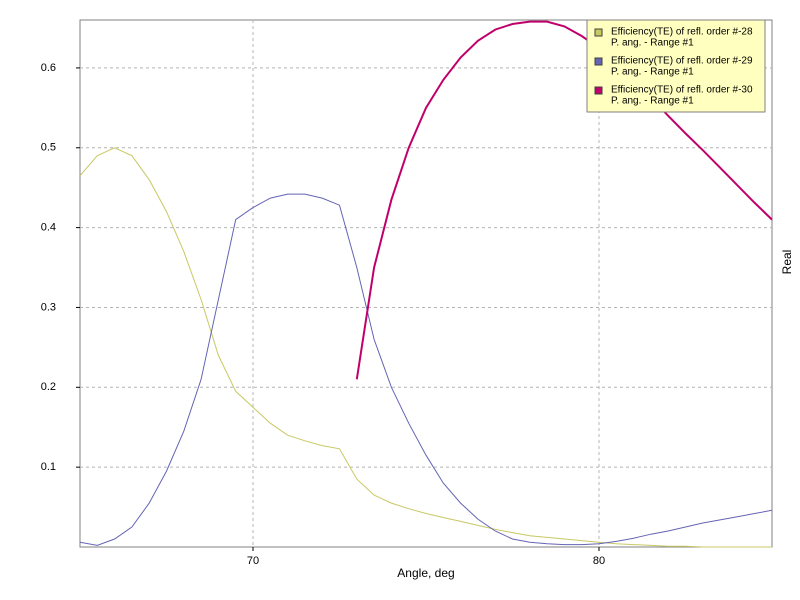 The width and height of the screenshot is (800, 600). Describe the element at coordinates (682, 61) in the screenshot. I see `legend-label: Efficiency(TE) of refl. order #-29` at that location.